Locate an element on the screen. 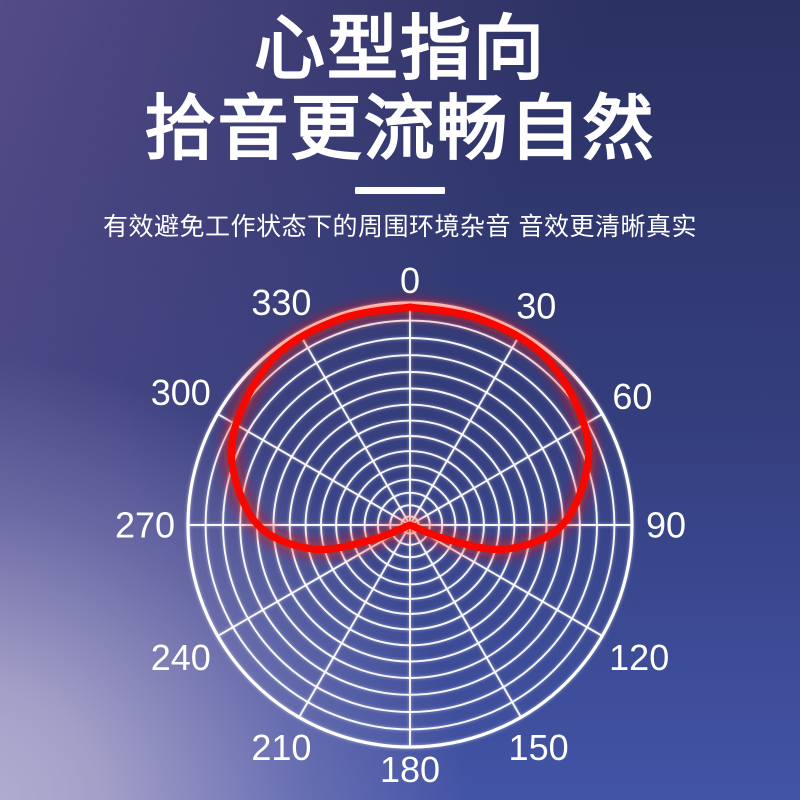 This screenshot has height=800, width=800. angle-label-300: 300 is located at coordinates (181, 392).